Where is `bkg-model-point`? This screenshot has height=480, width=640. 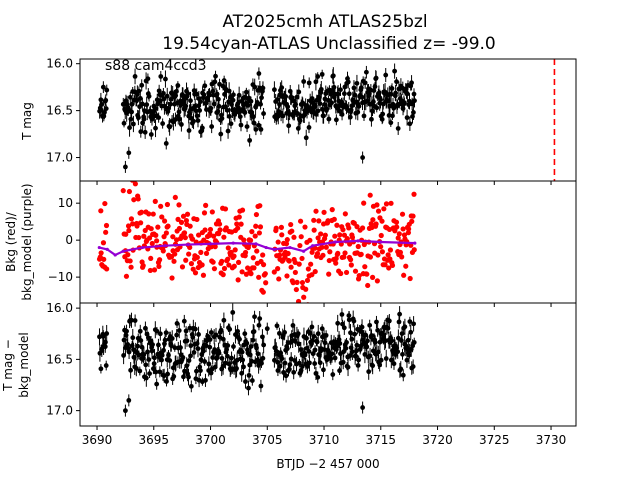
bkg-model-point is located at coordinates (256, 244).